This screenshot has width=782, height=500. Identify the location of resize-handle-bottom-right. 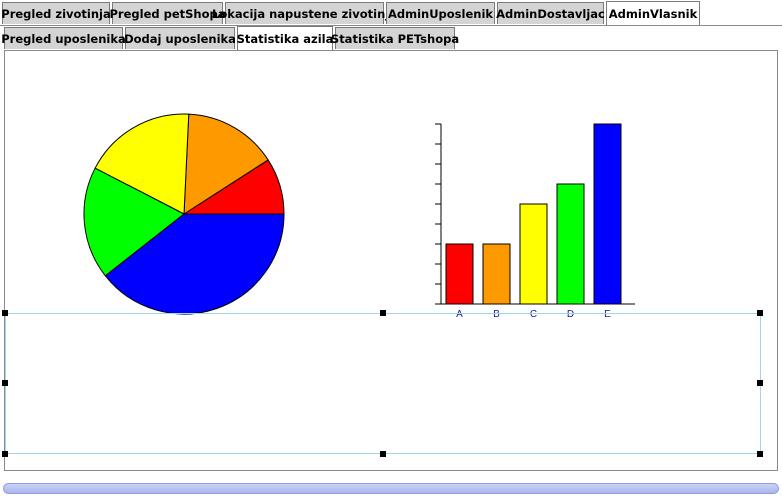
(760, 454).